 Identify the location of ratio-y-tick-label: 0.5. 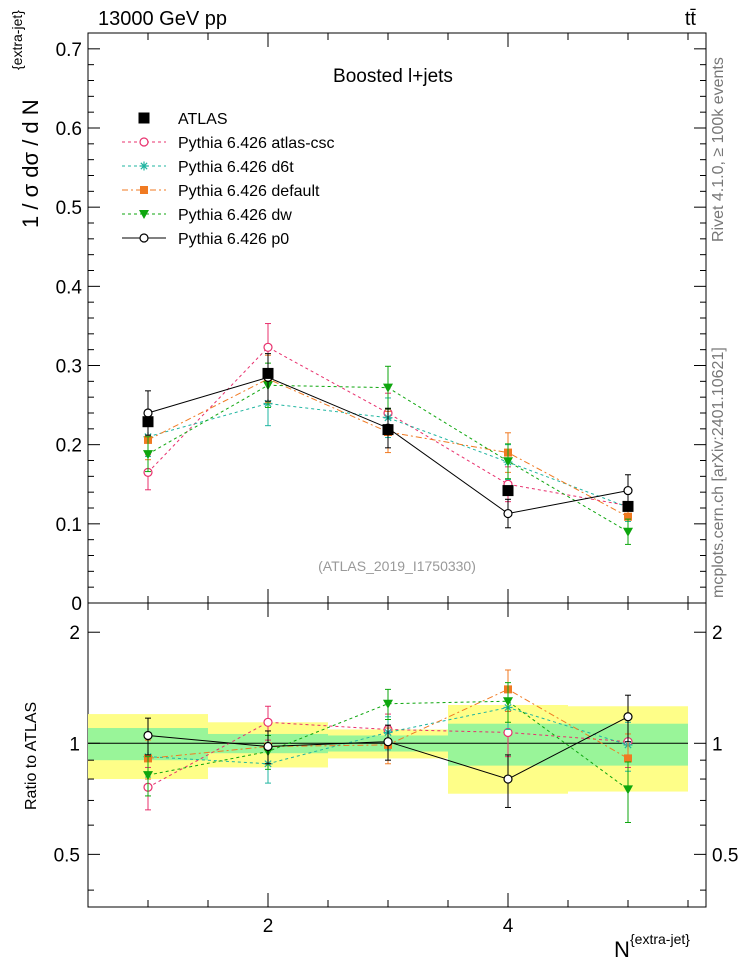
(67, 855).